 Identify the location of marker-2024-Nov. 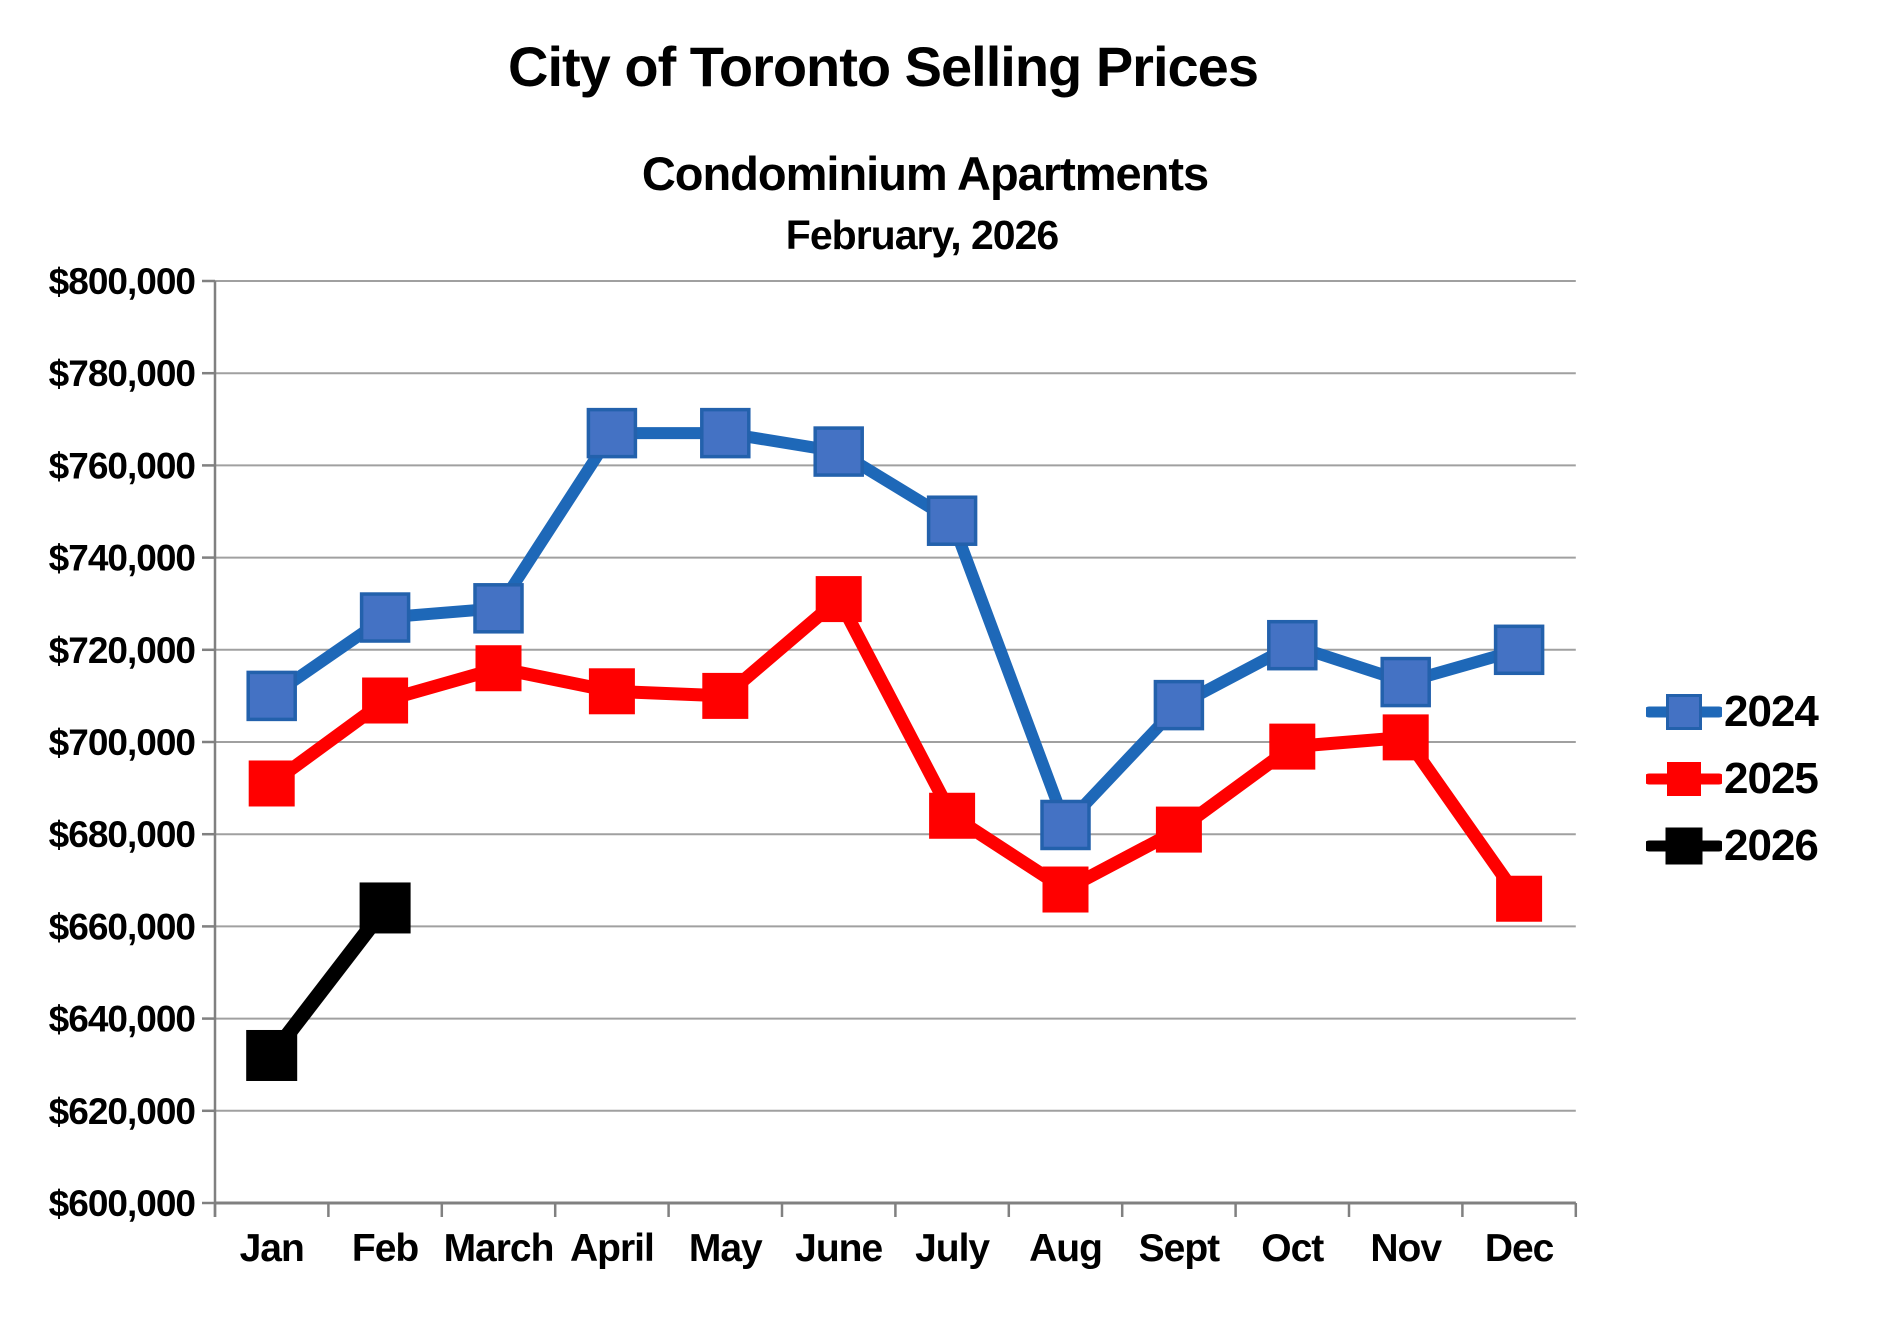
(1405, 682).